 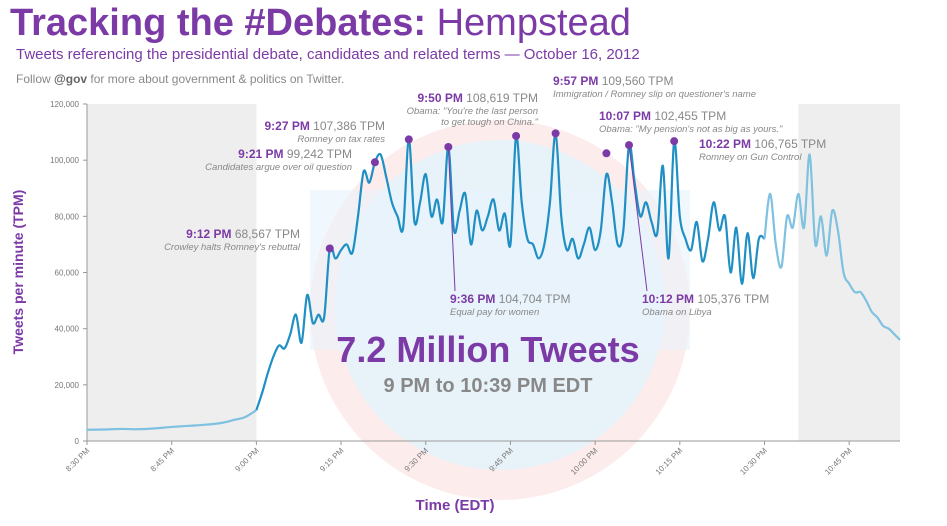 I want to click on annotation-tpm: 99,242 TPM, so click(x=319, y=154).